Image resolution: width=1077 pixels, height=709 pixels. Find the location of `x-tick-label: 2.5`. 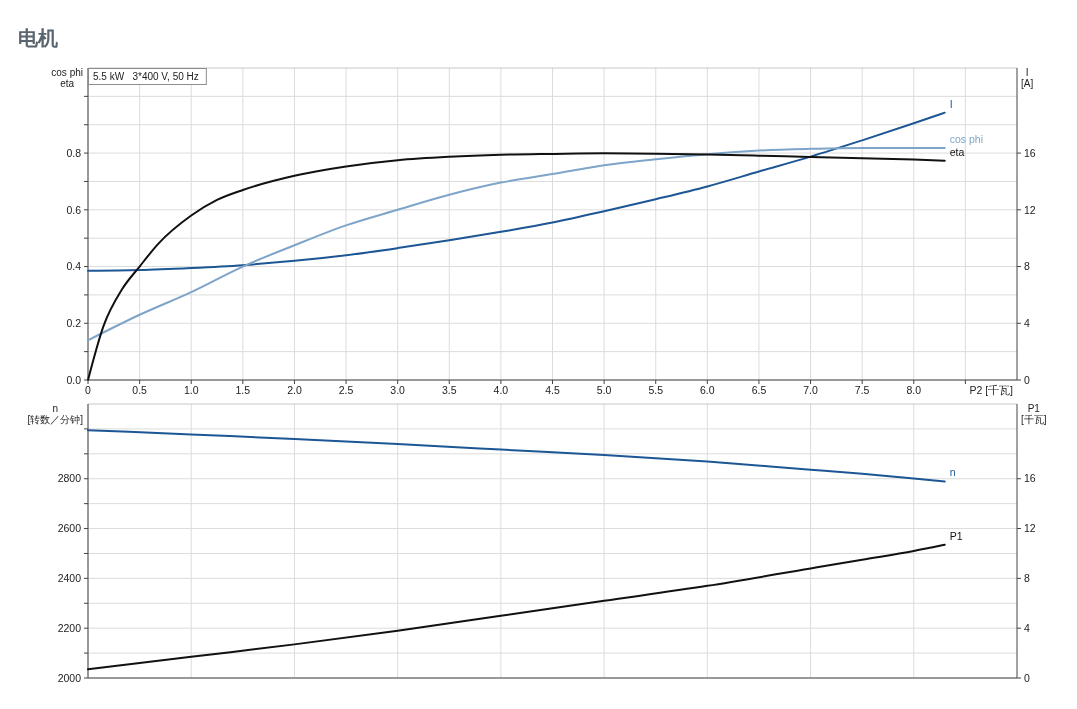

x-tick-label: 2.5 is located at coordinates (346, 390).